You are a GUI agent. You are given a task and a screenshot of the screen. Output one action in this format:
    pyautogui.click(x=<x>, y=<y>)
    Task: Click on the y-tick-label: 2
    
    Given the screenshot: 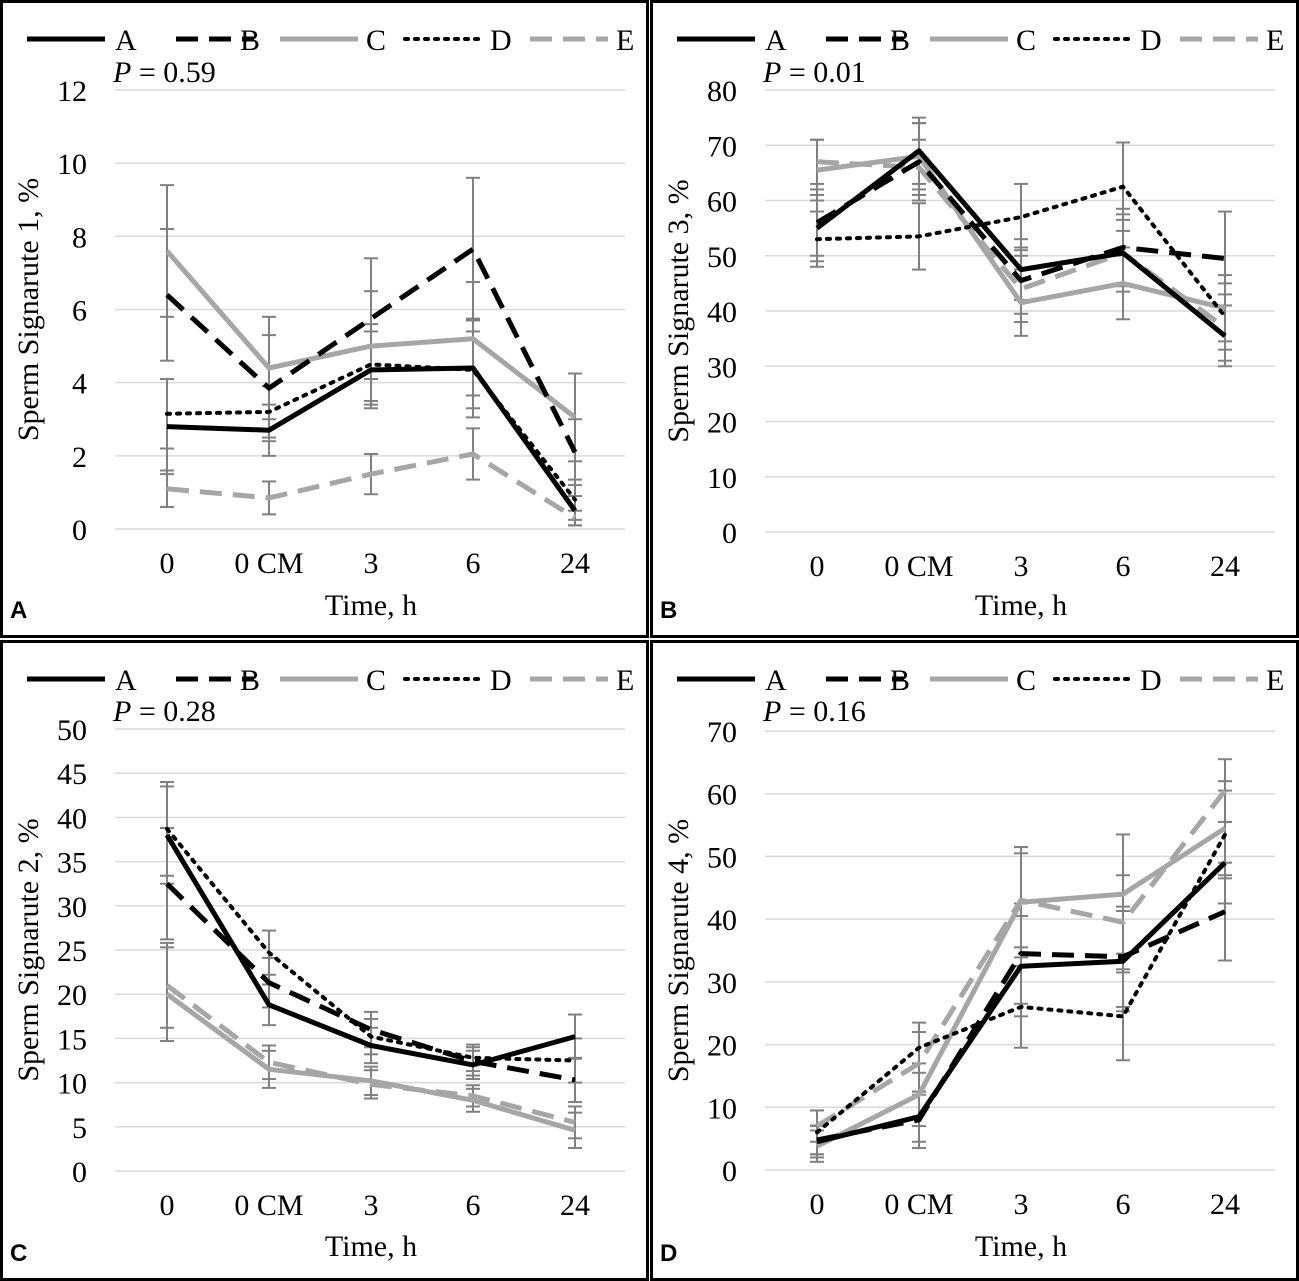 What is the action you would take?
    pyautogui.click(x=79, y=457)
    